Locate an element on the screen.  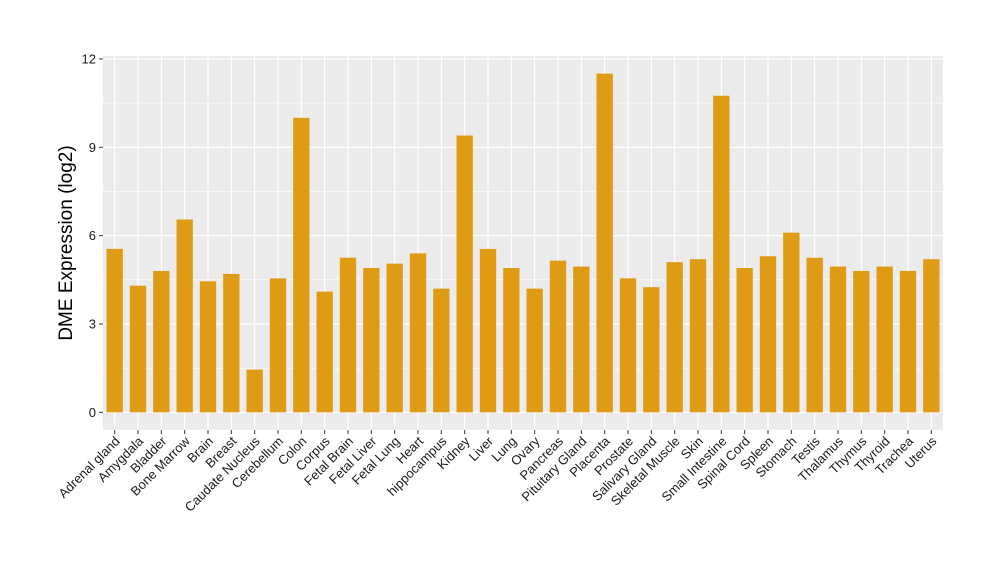
y-tick-label: 12 is located at coordinates (89, 58).